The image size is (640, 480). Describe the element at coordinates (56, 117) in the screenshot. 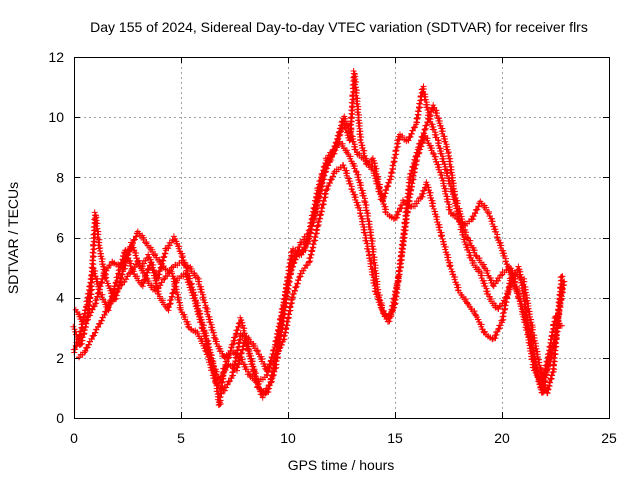

I see `y-tick-label: 10` at that location.